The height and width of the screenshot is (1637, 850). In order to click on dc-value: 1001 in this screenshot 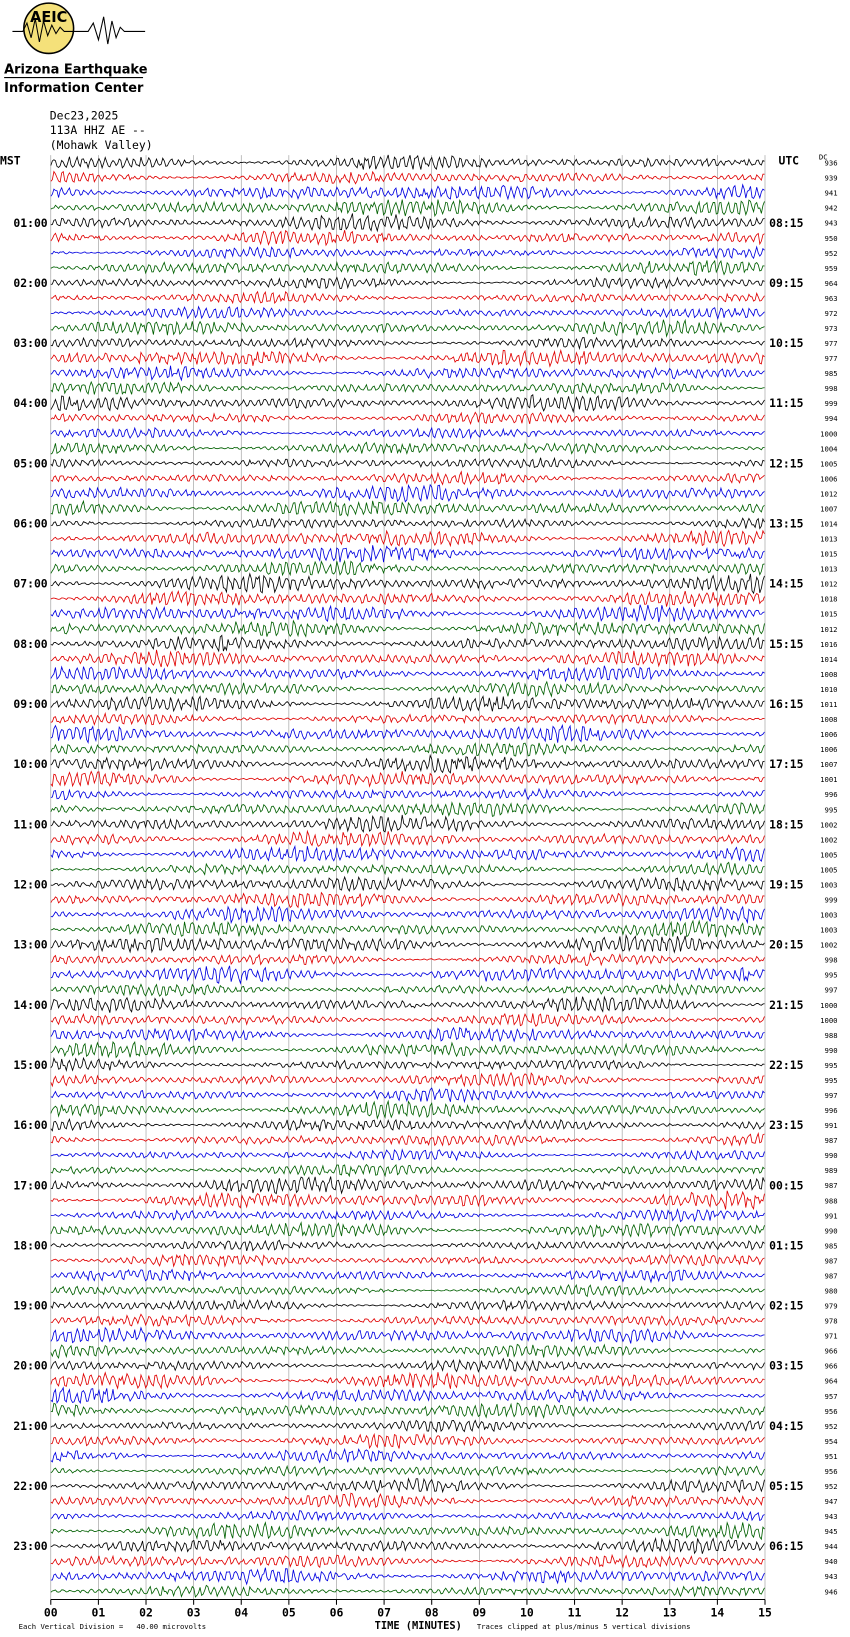, I will do `click(828, 779)`.